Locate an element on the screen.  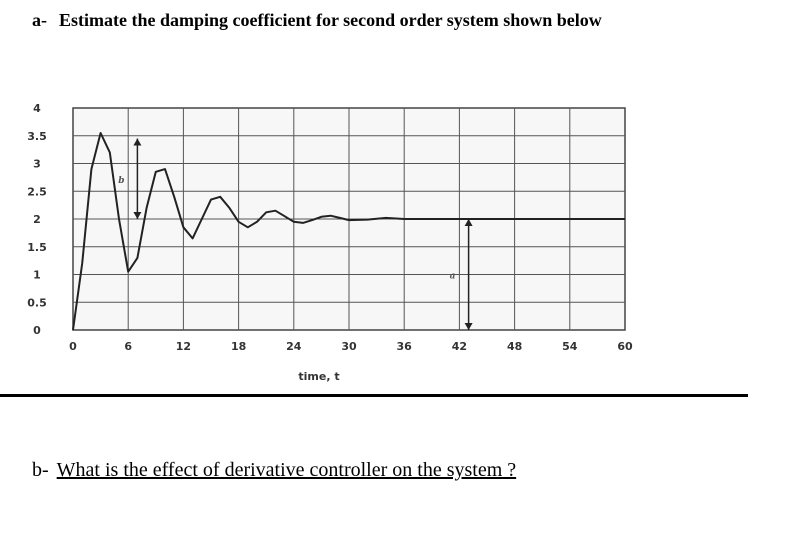
y-tick-label: 2.5 is located at coordinates (37, 191).